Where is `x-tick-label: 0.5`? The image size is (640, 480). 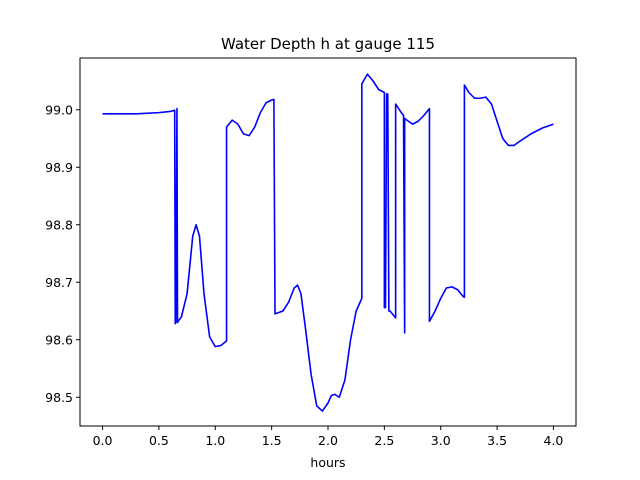
x-tick-label: 0.5 is located at coordinates (159, 440).